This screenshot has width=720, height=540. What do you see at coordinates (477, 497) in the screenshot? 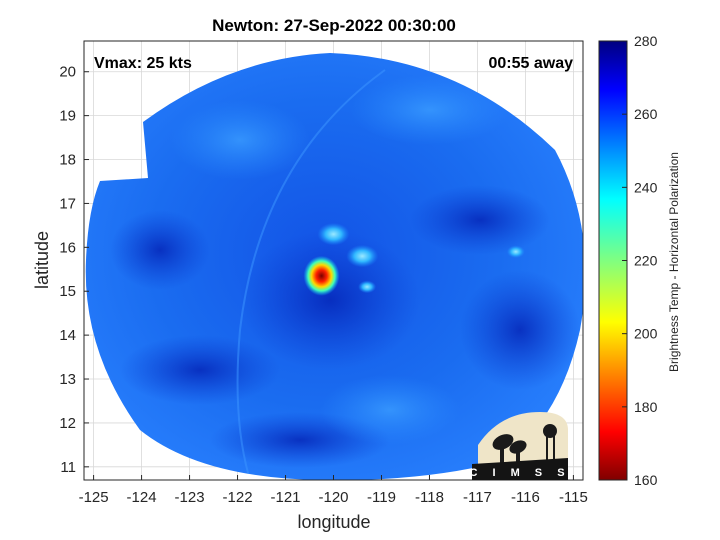
I see `x-tick-label: -117` at bounding box center [477, 497].